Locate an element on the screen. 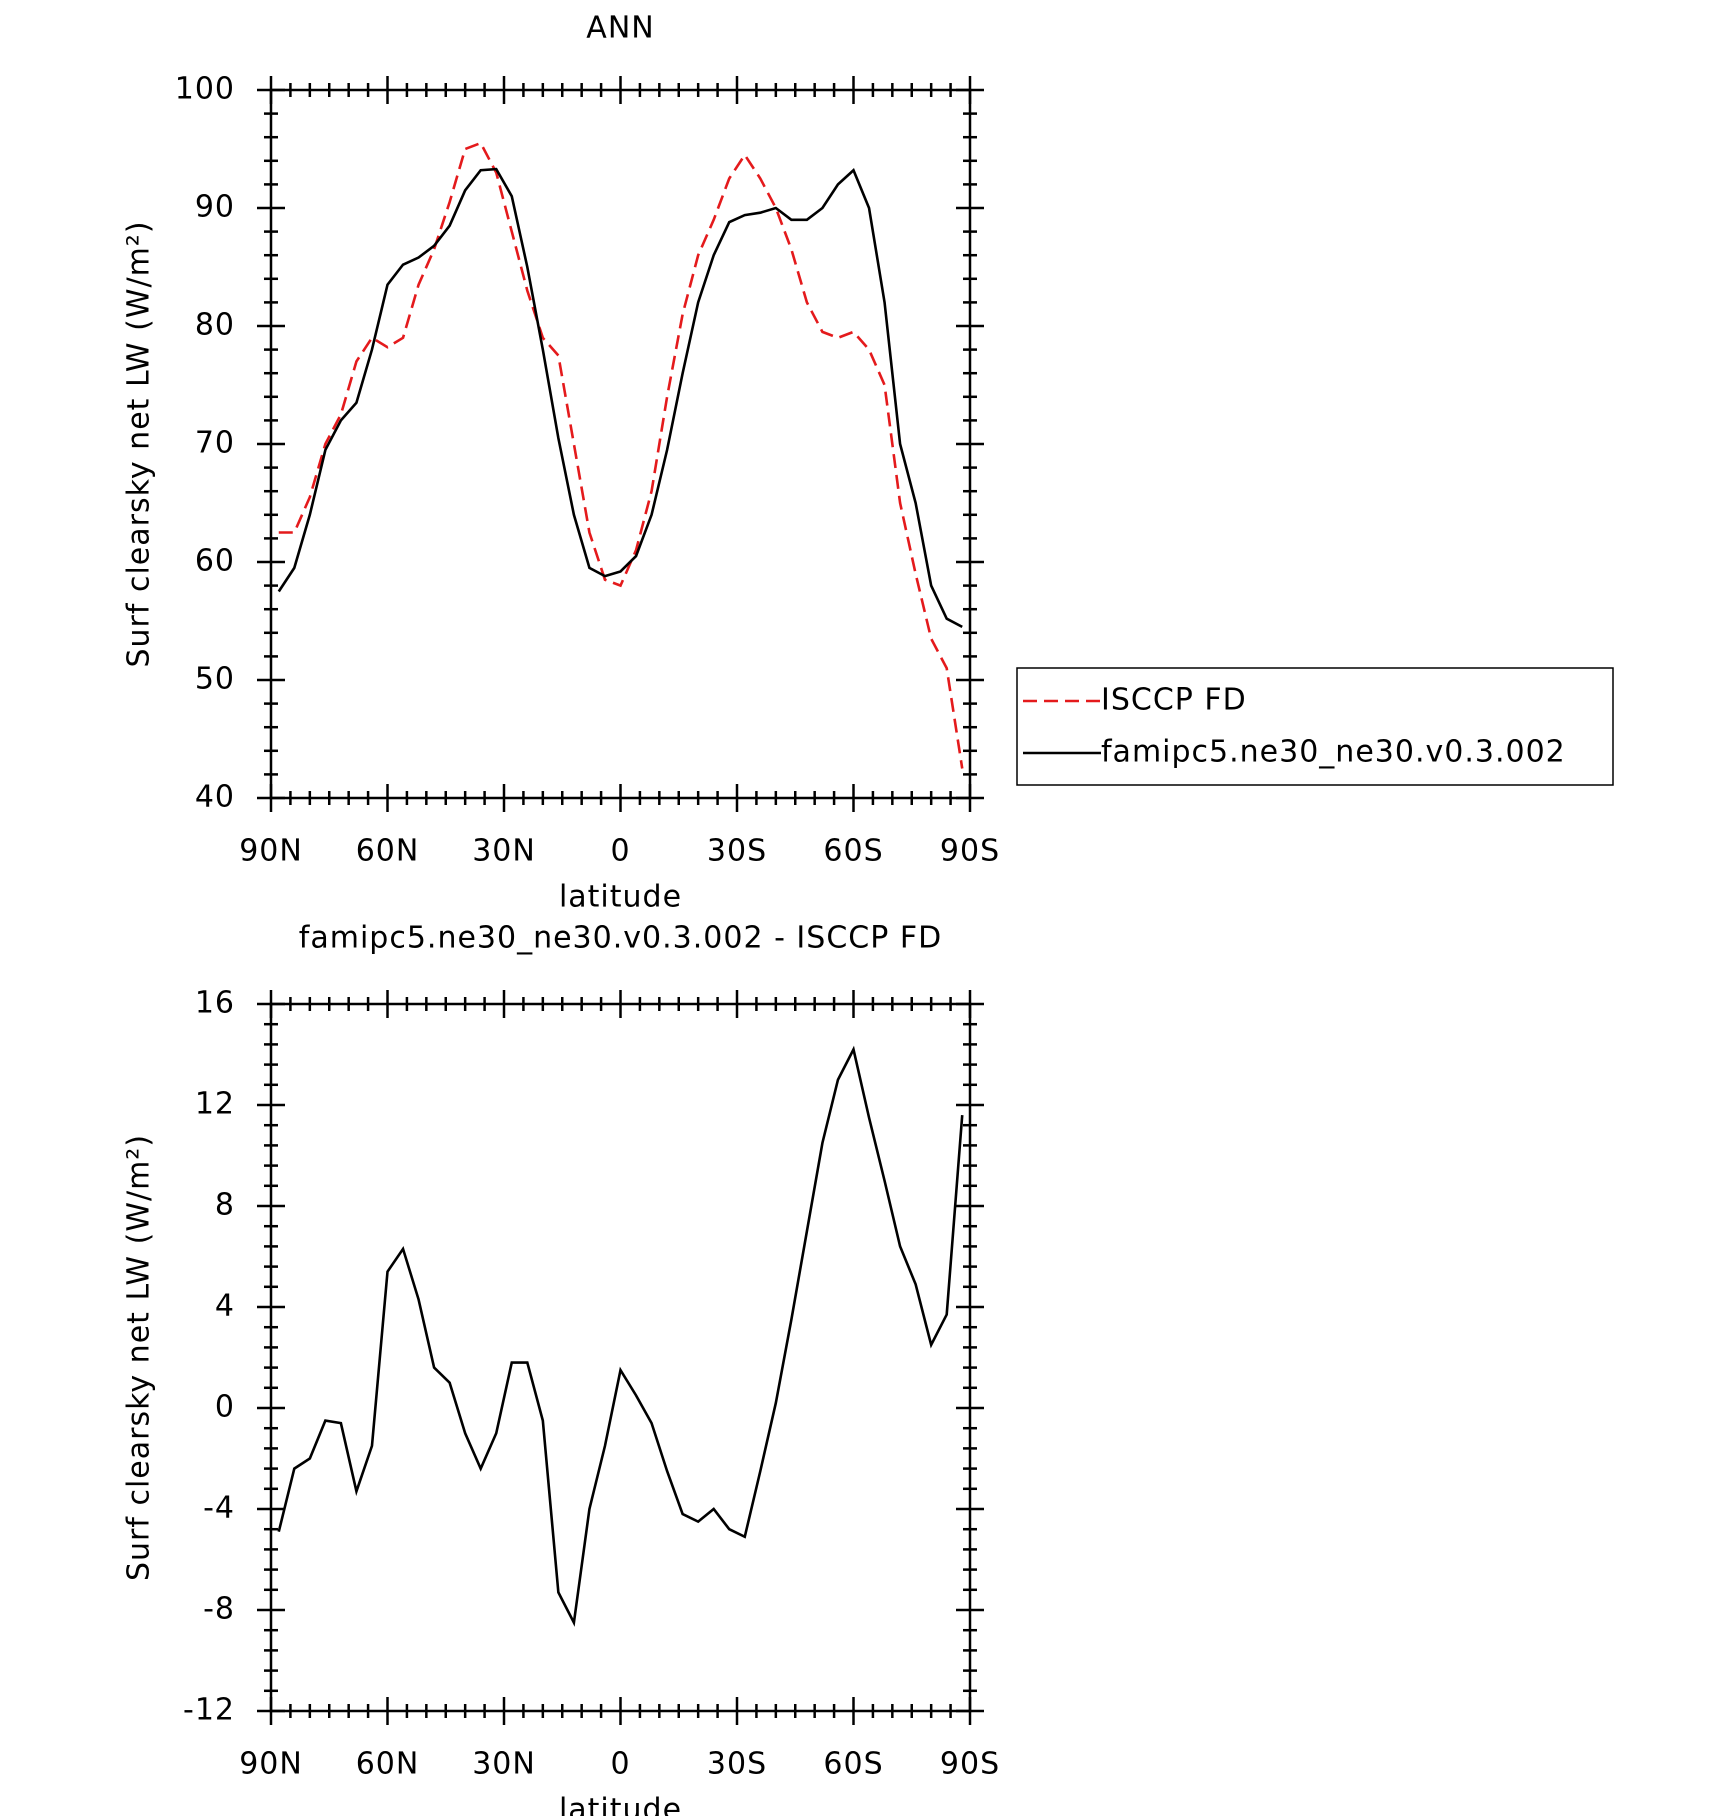 The height and width of the screenshot is (1816, 1710). y-tick-label: 8 is located at coordinates (225, 1205).